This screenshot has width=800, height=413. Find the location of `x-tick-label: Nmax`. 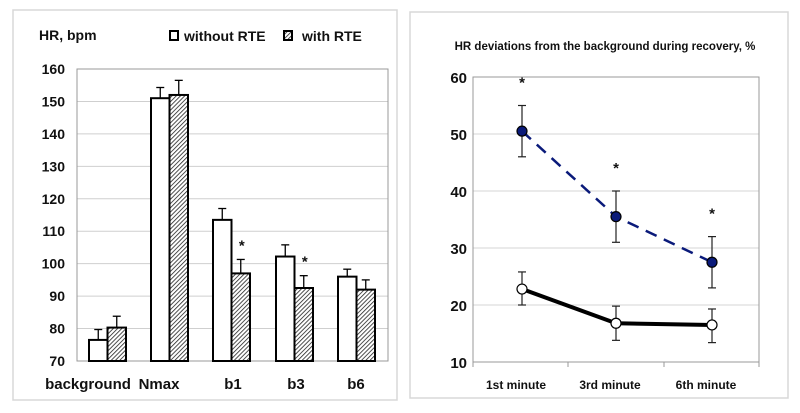

x-tick-label: Nmax is located at coordinates (160, 384).